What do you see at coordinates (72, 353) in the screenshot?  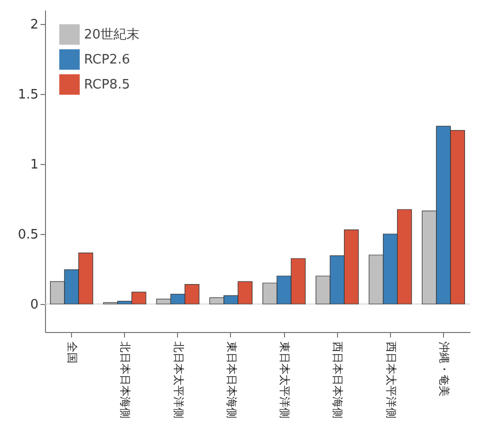 I see `x-tick-label: 全国` at bounding box center [72, 353].